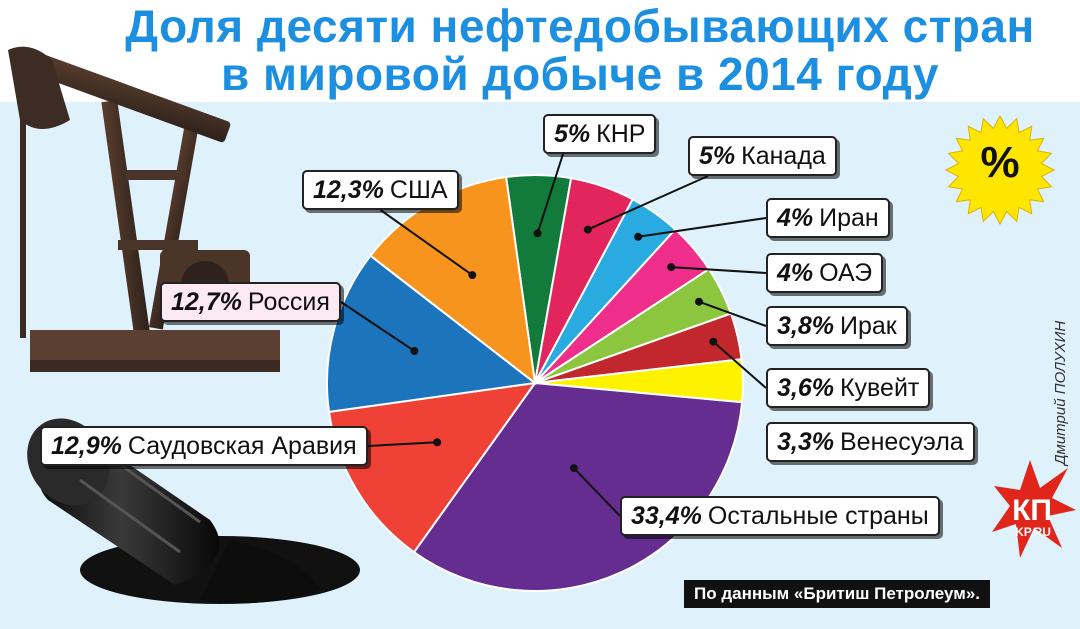 This screenshot has width=1080, height=629. What do you see at coordinates (837, 326) in the screenshot?
I see `slice-label-4: 3,8% Ирак` at bounding box center [837, 326].